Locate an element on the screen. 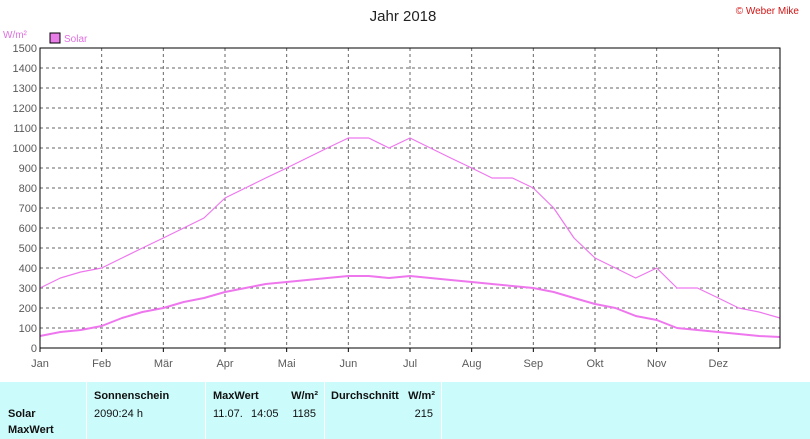  stats-column-durchschnitt: Durchschnitt W/m² 215 is located at coordinates (382, 410).